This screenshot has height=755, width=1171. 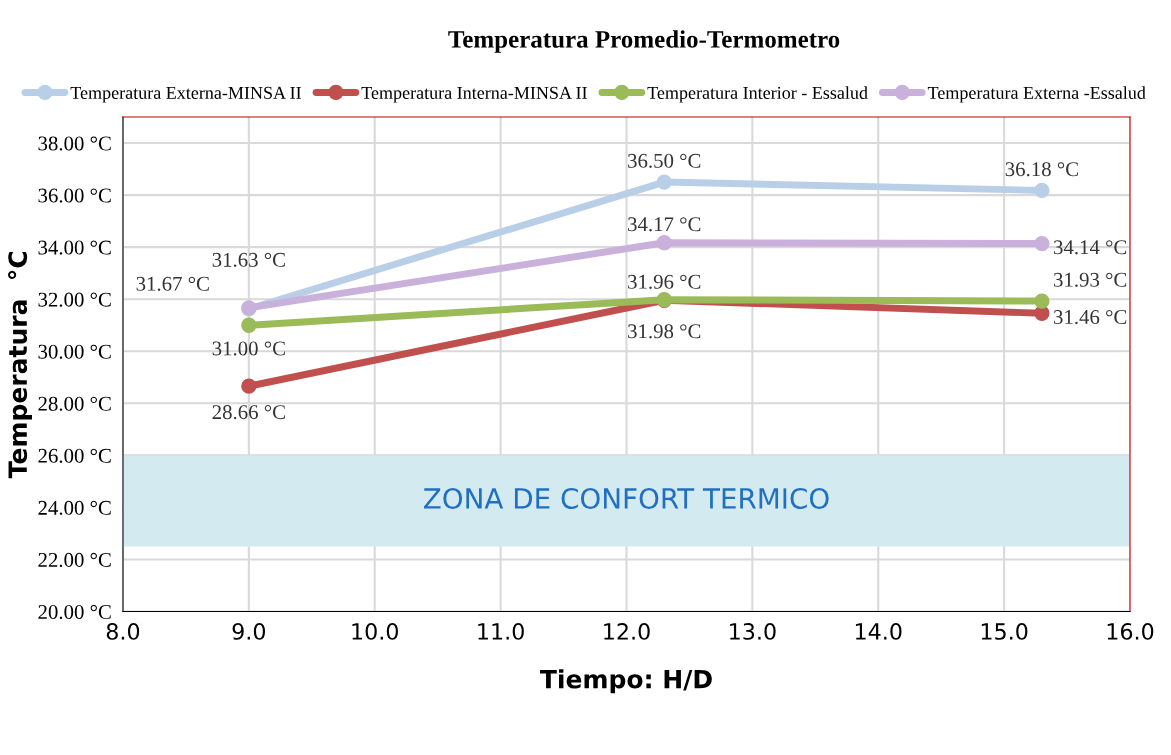 What do you see at coordinates (74, 560) in the screenshot?
I see `y-tick-label: 22.00 °C` at bounding box center [74, 560].